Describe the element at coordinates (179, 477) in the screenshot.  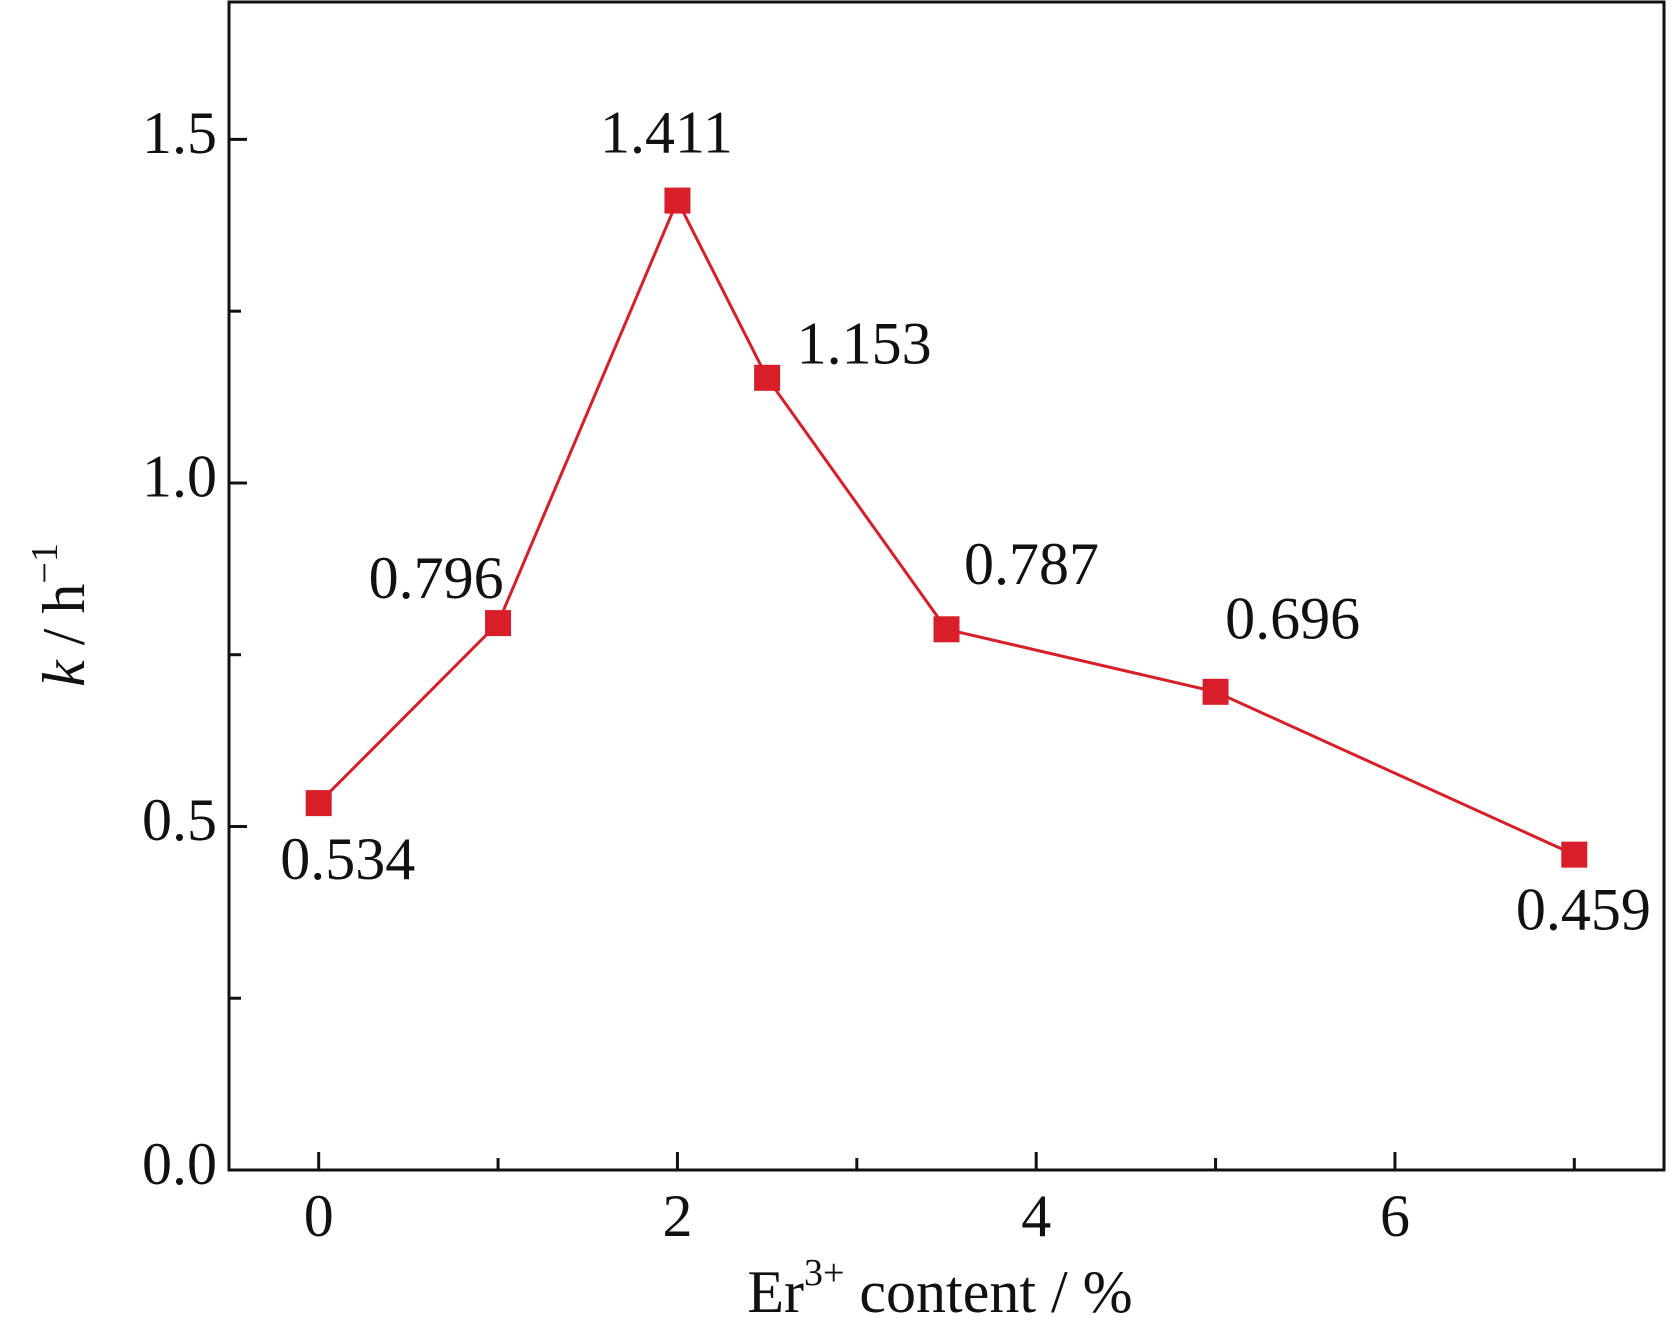
I see `y-tick-label: 1.0` at that location.